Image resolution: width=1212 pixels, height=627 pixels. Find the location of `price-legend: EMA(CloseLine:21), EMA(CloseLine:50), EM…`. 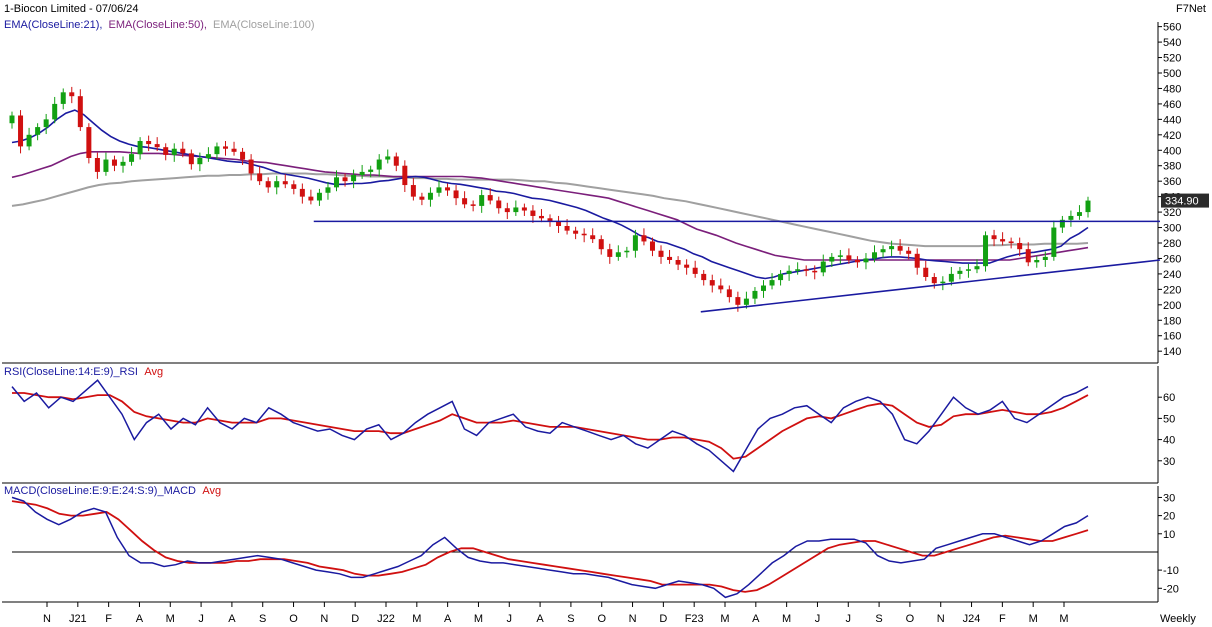

price-legend: EMA(CloseLine:21), EMA(CloseLine:50), EM… is located at coordinates (159, 25).